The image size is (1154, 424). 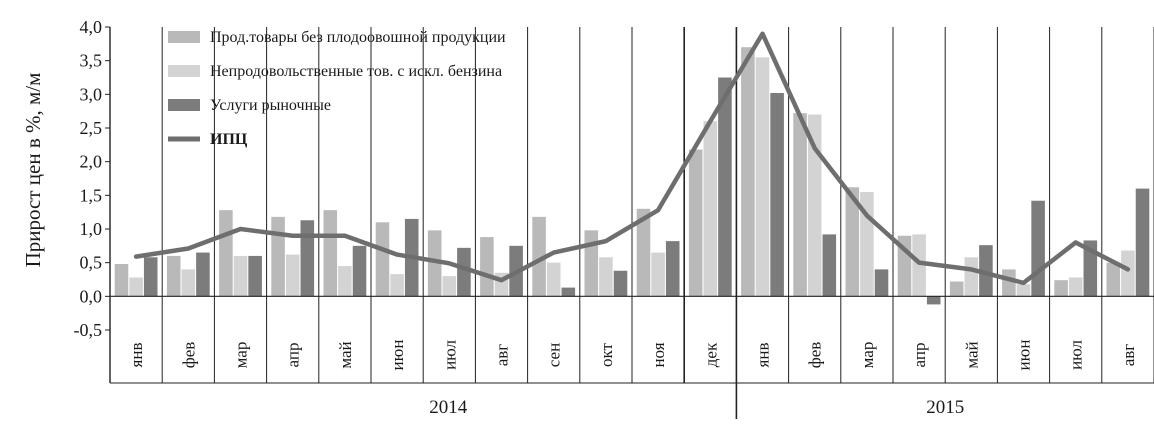 What do you see at coordinates (91, 27) in the screenshot?
I see `y-tick-label: 4,0` at bounding box center [91, 27].